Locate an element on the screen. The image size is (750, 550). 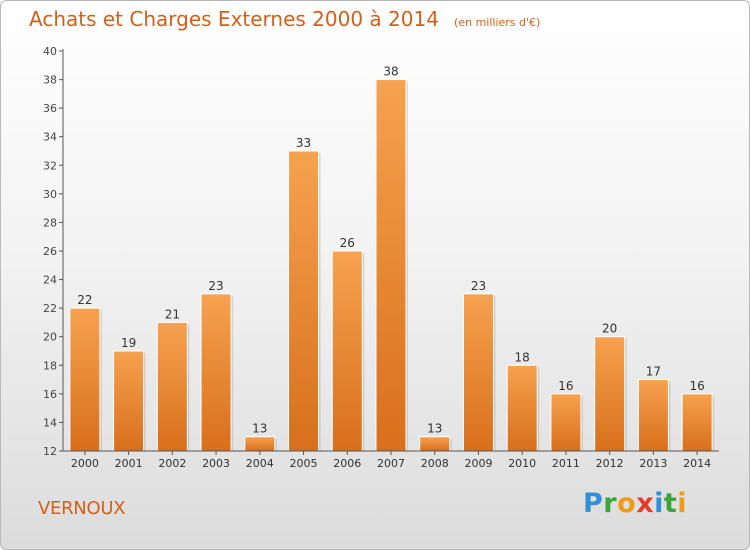
logo-letter: o is located at coordinates (627, 503).